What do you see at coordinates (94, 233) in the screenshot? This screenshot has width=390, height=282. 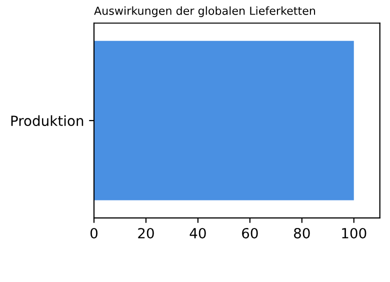 I see `x-tick-label: 0` at bounding box center [94, 233].